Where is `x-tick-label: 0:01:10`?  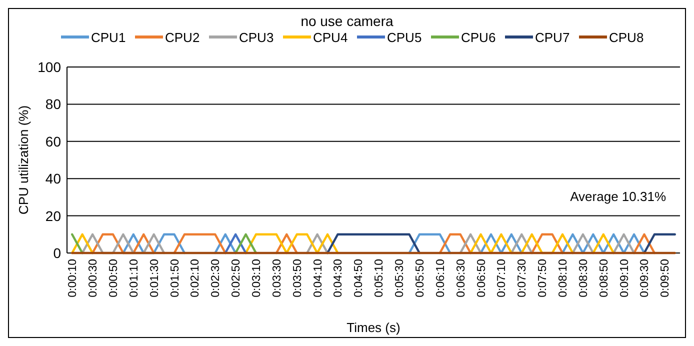 x-tick-label: 0:01:10 is located at coordinates (134, 278).